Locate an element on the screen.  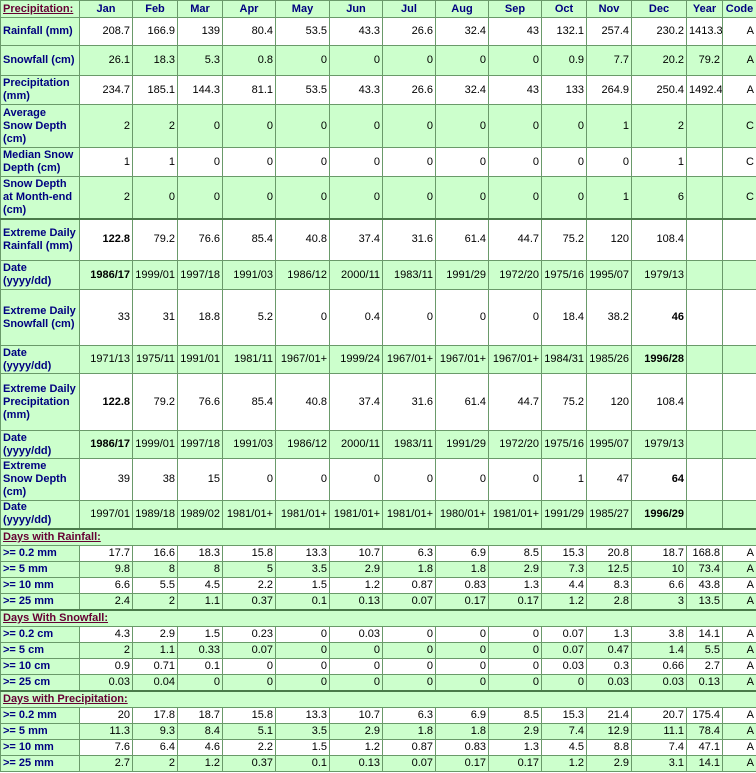
cell: 0.13 is located at coordinates (356, 601).